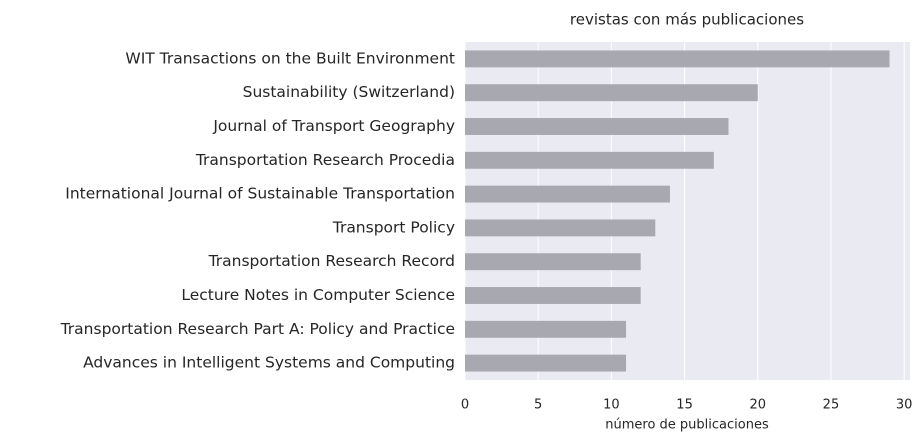  What do you see at coordinates (687, 20) in the screenshot?
I see `chart-title: revistas con más publicaciones` at bounding box center [687, 20].